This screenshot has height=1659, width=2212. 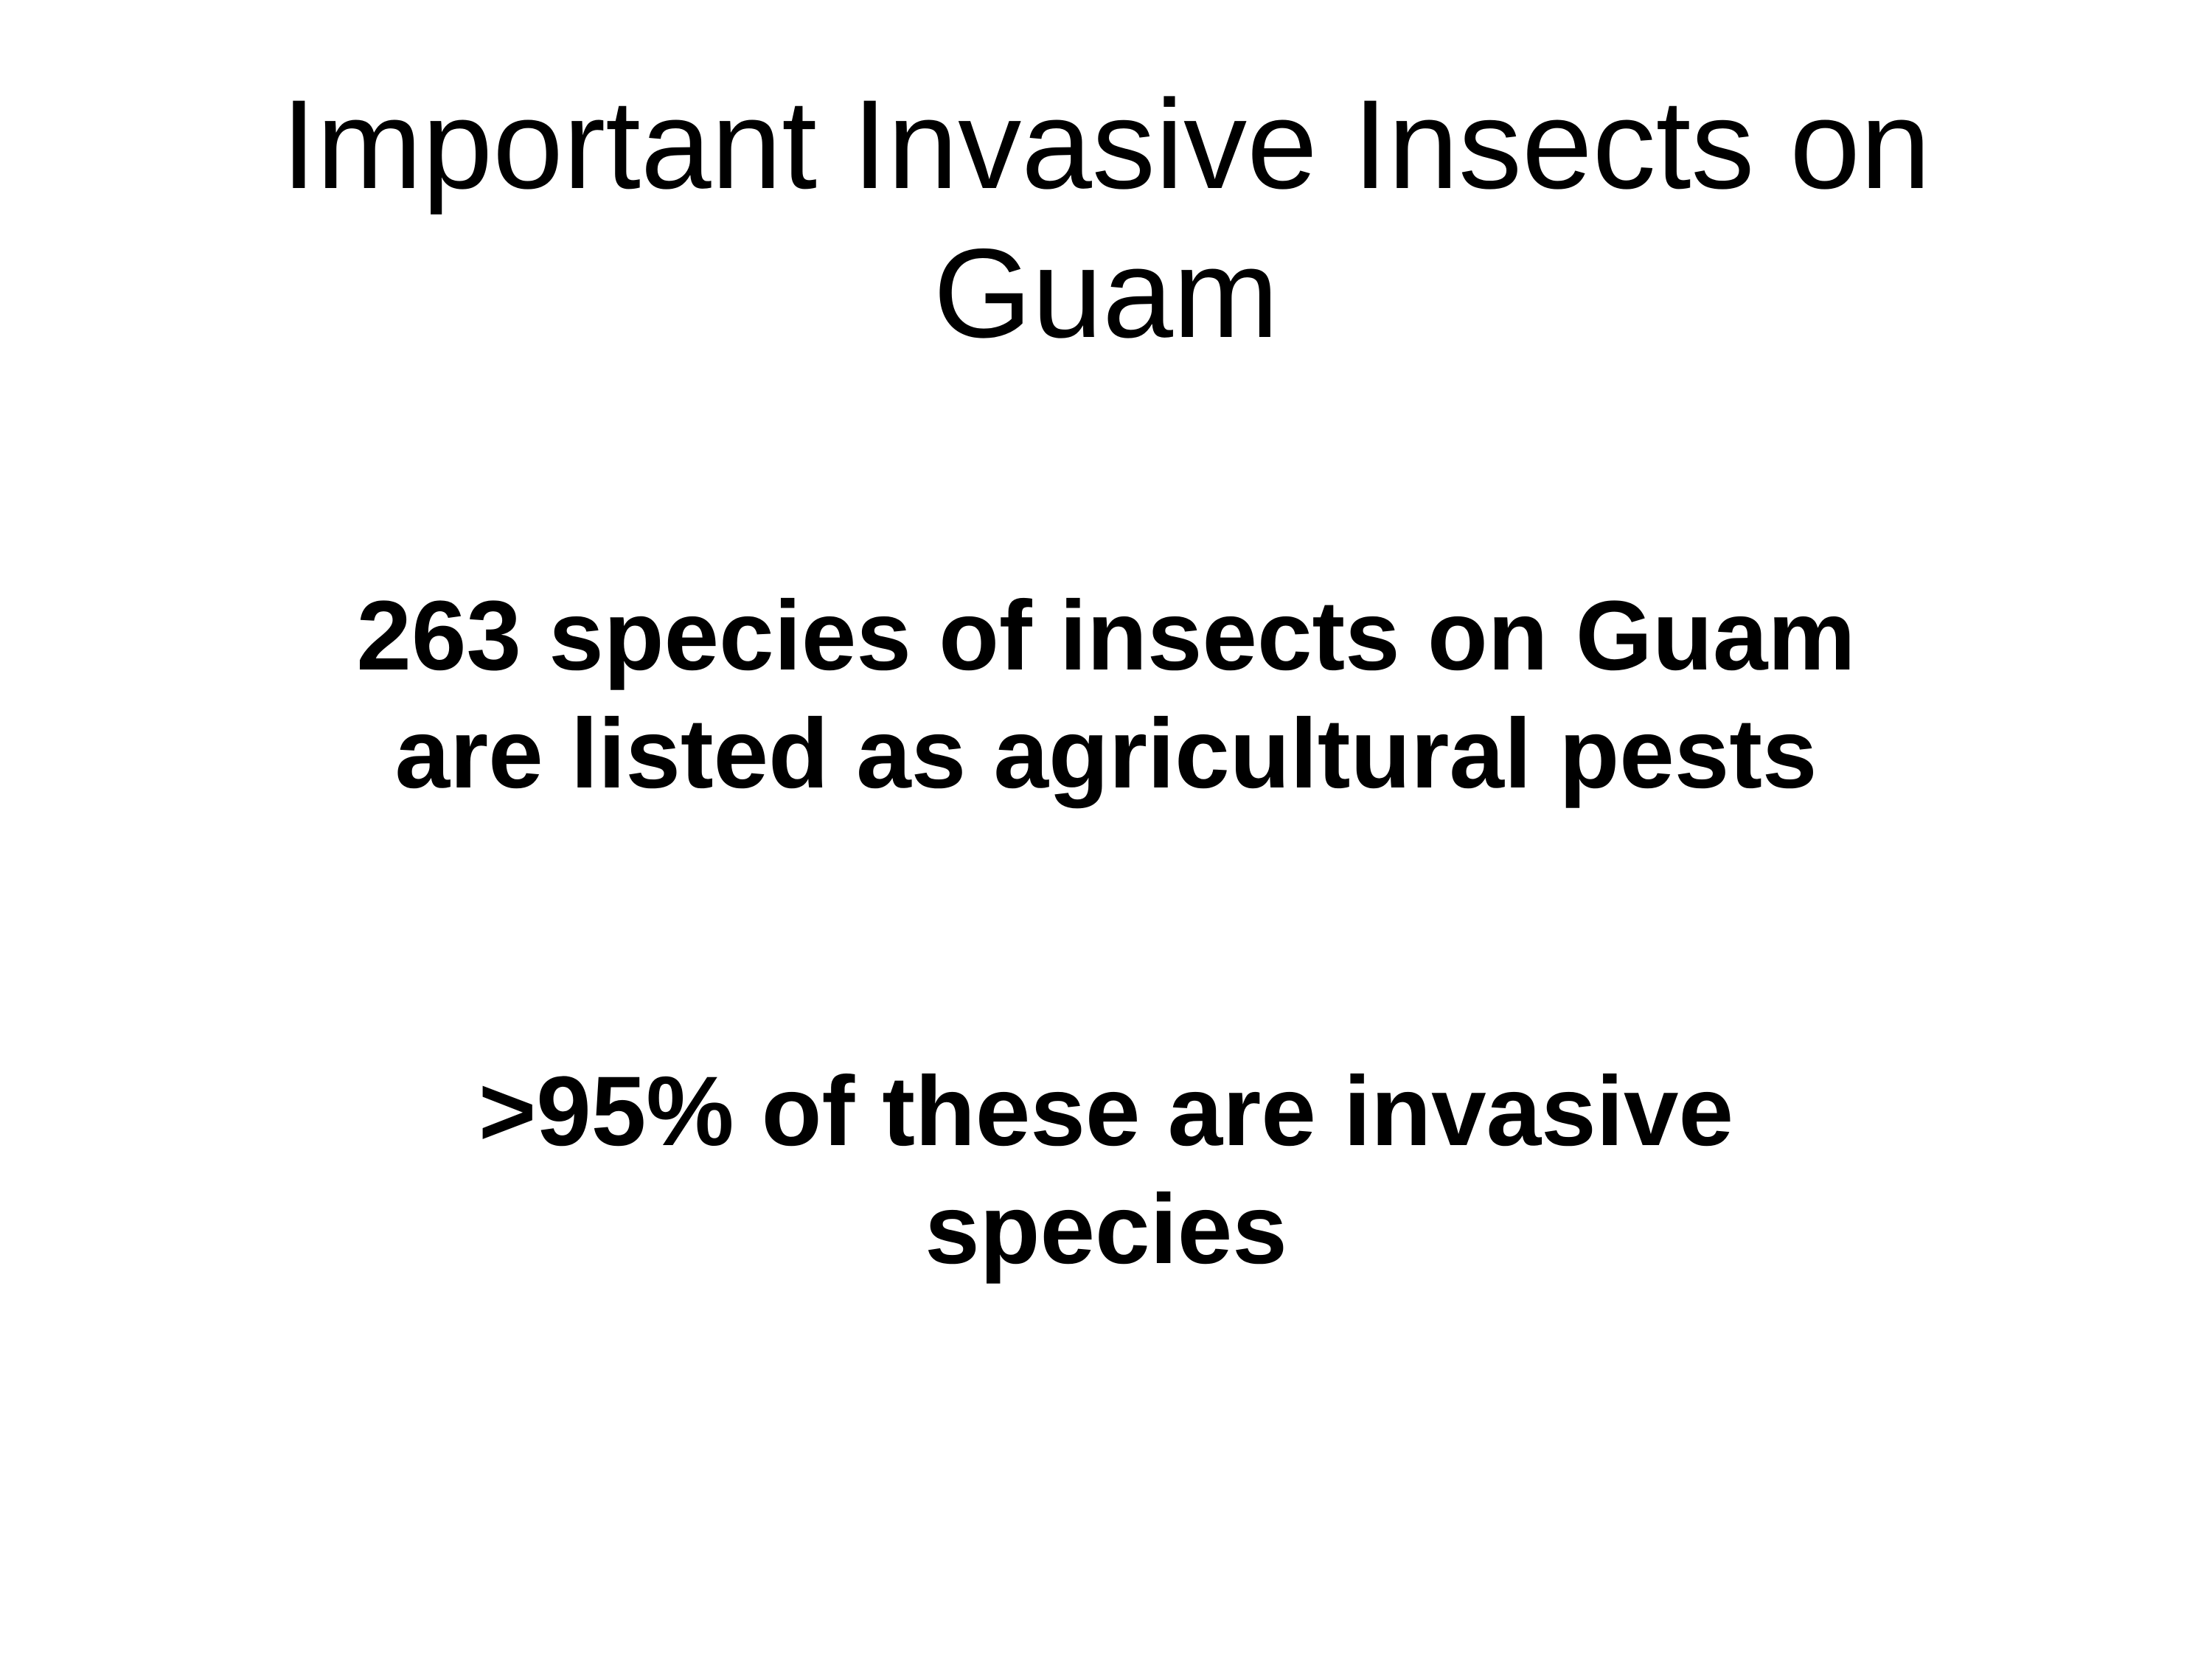 I want to click on slide-title-line-1: Important Invasive Insects on, so click(x=1106, y=144).